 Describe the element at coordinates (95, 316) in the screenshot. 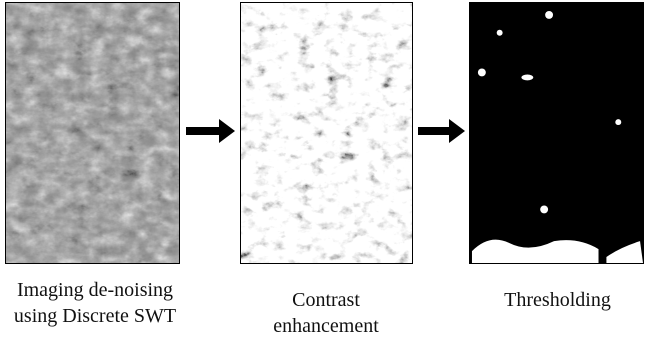

I see `caption-line: using Discrete SWT` at that location.